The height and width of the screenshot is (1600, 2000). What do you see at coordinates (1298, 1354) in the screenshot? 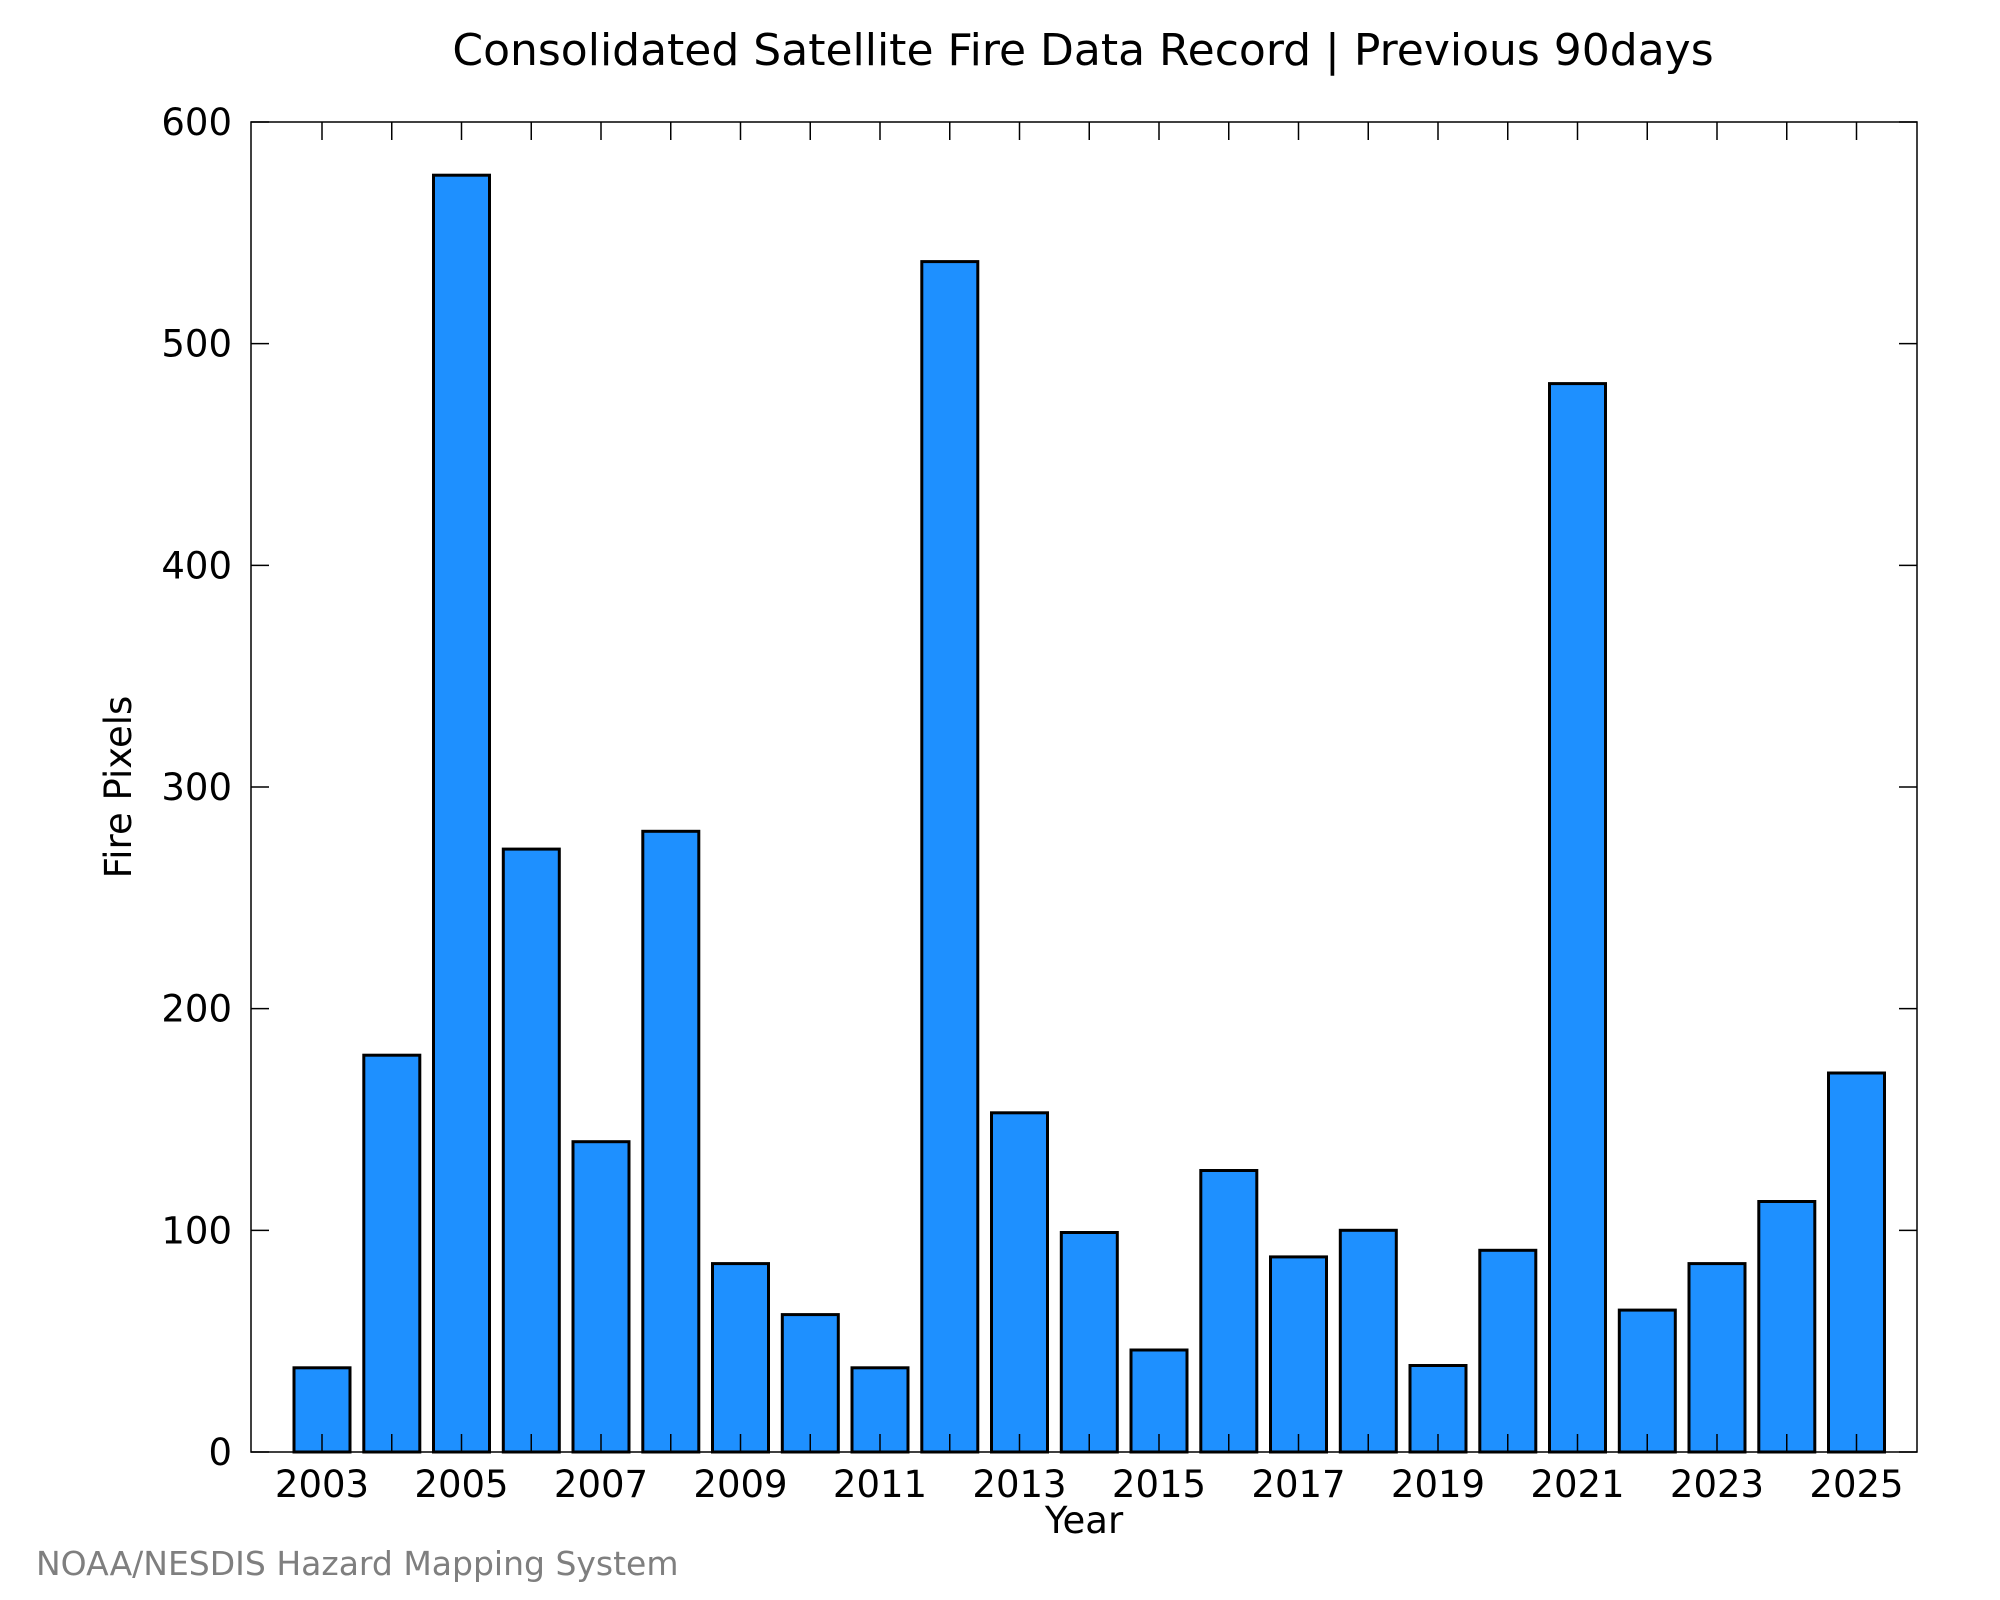
I see `bar-2017` at bounding box center [1298, 1354].